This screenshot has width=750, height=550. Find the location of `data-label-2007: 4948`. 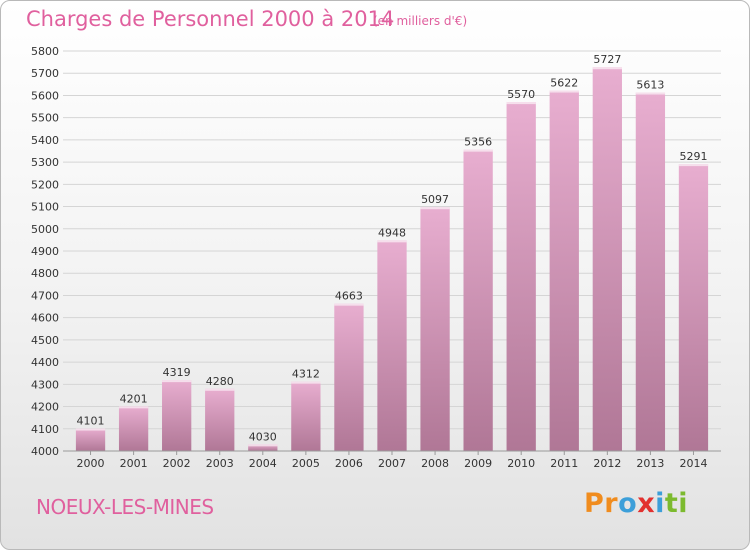

data-label-2007: 4948 is located at coordinates (392, 232).